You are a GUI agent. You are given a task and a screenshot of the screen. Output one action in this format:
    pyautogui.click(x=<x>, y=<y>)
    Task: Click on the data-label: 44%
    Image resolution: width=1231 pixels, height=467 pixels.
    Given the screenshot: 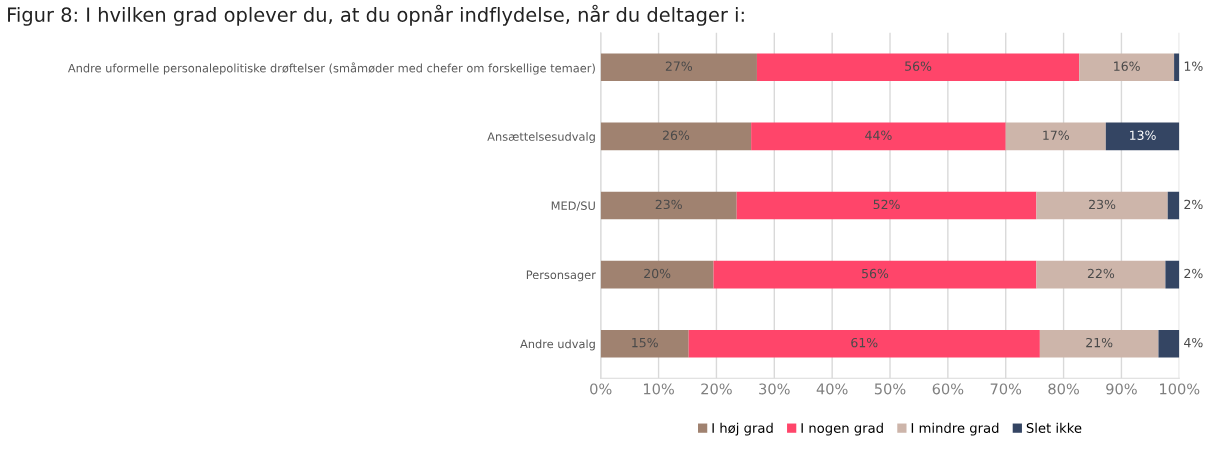 What is the action you would take?
    pyautogui.click(x=878, y=135)
    